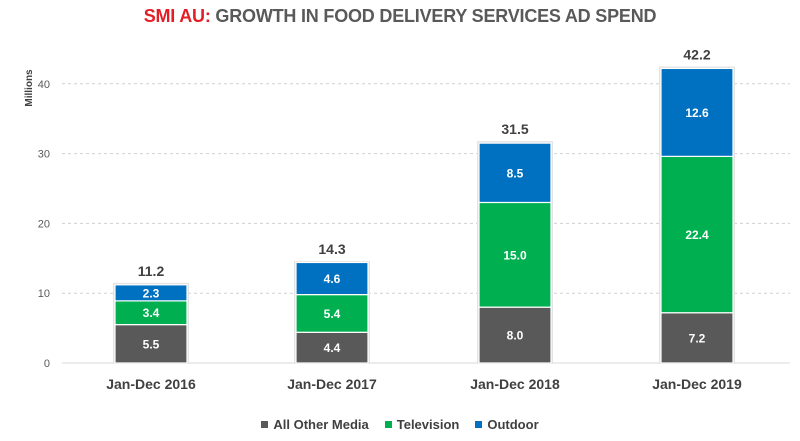  I want to click on y-axis-ticks: 0 10 20 30 40, so click(44, 224).